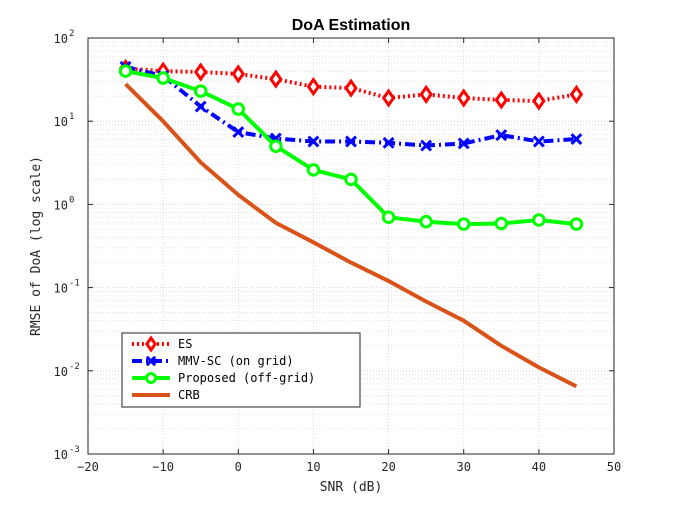 Image resolution: width=677 pixels, height=508 pixels. What do you see at coordinates (241, 370) in the screenshot?
I see `legend: ES MMV-SC (on grid) Proposed (off-grid) CRB` at bounding box center [241, 370].